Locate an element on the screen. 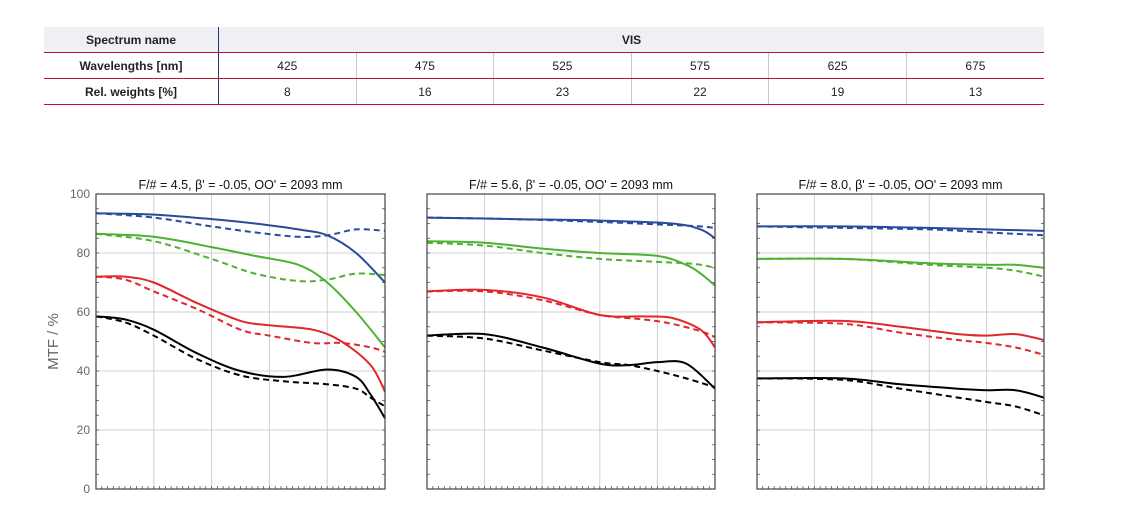 This screenshot has height=511, width=1128. y-tick-label: 60 is located at coordinates (84, 312).